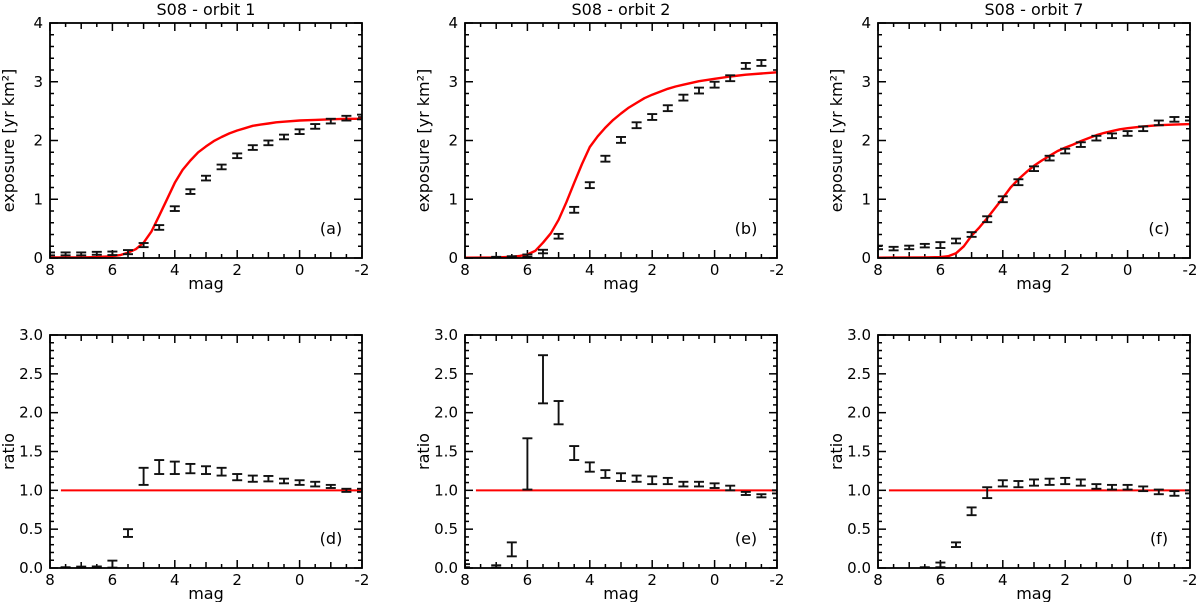  I want to click on panel-a-ytick-label: 1, so click(38, 199).